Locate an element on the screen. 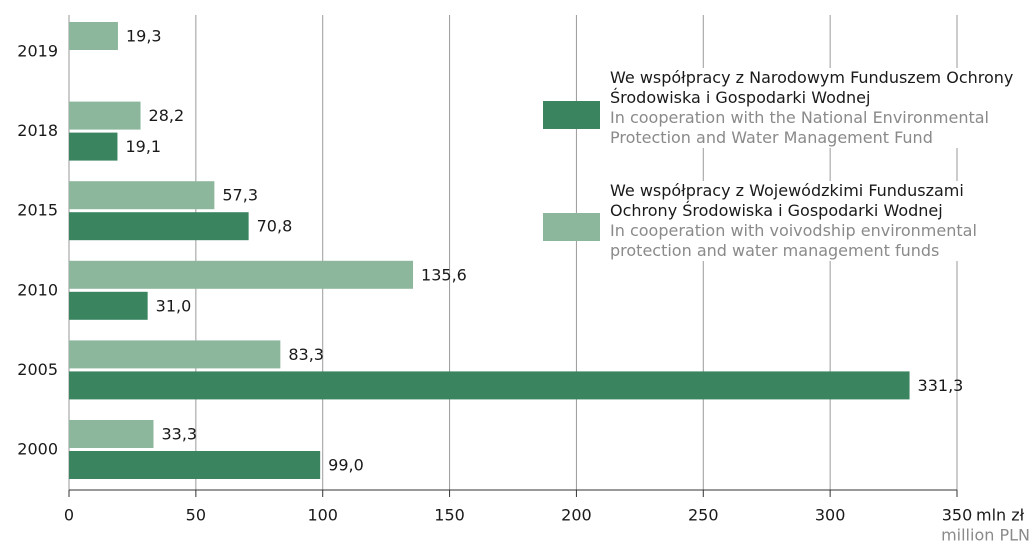 Image resolution: width=1034 pixels, height=542 pixels. value-label: 19,1 is located at coordinates (143, 146).